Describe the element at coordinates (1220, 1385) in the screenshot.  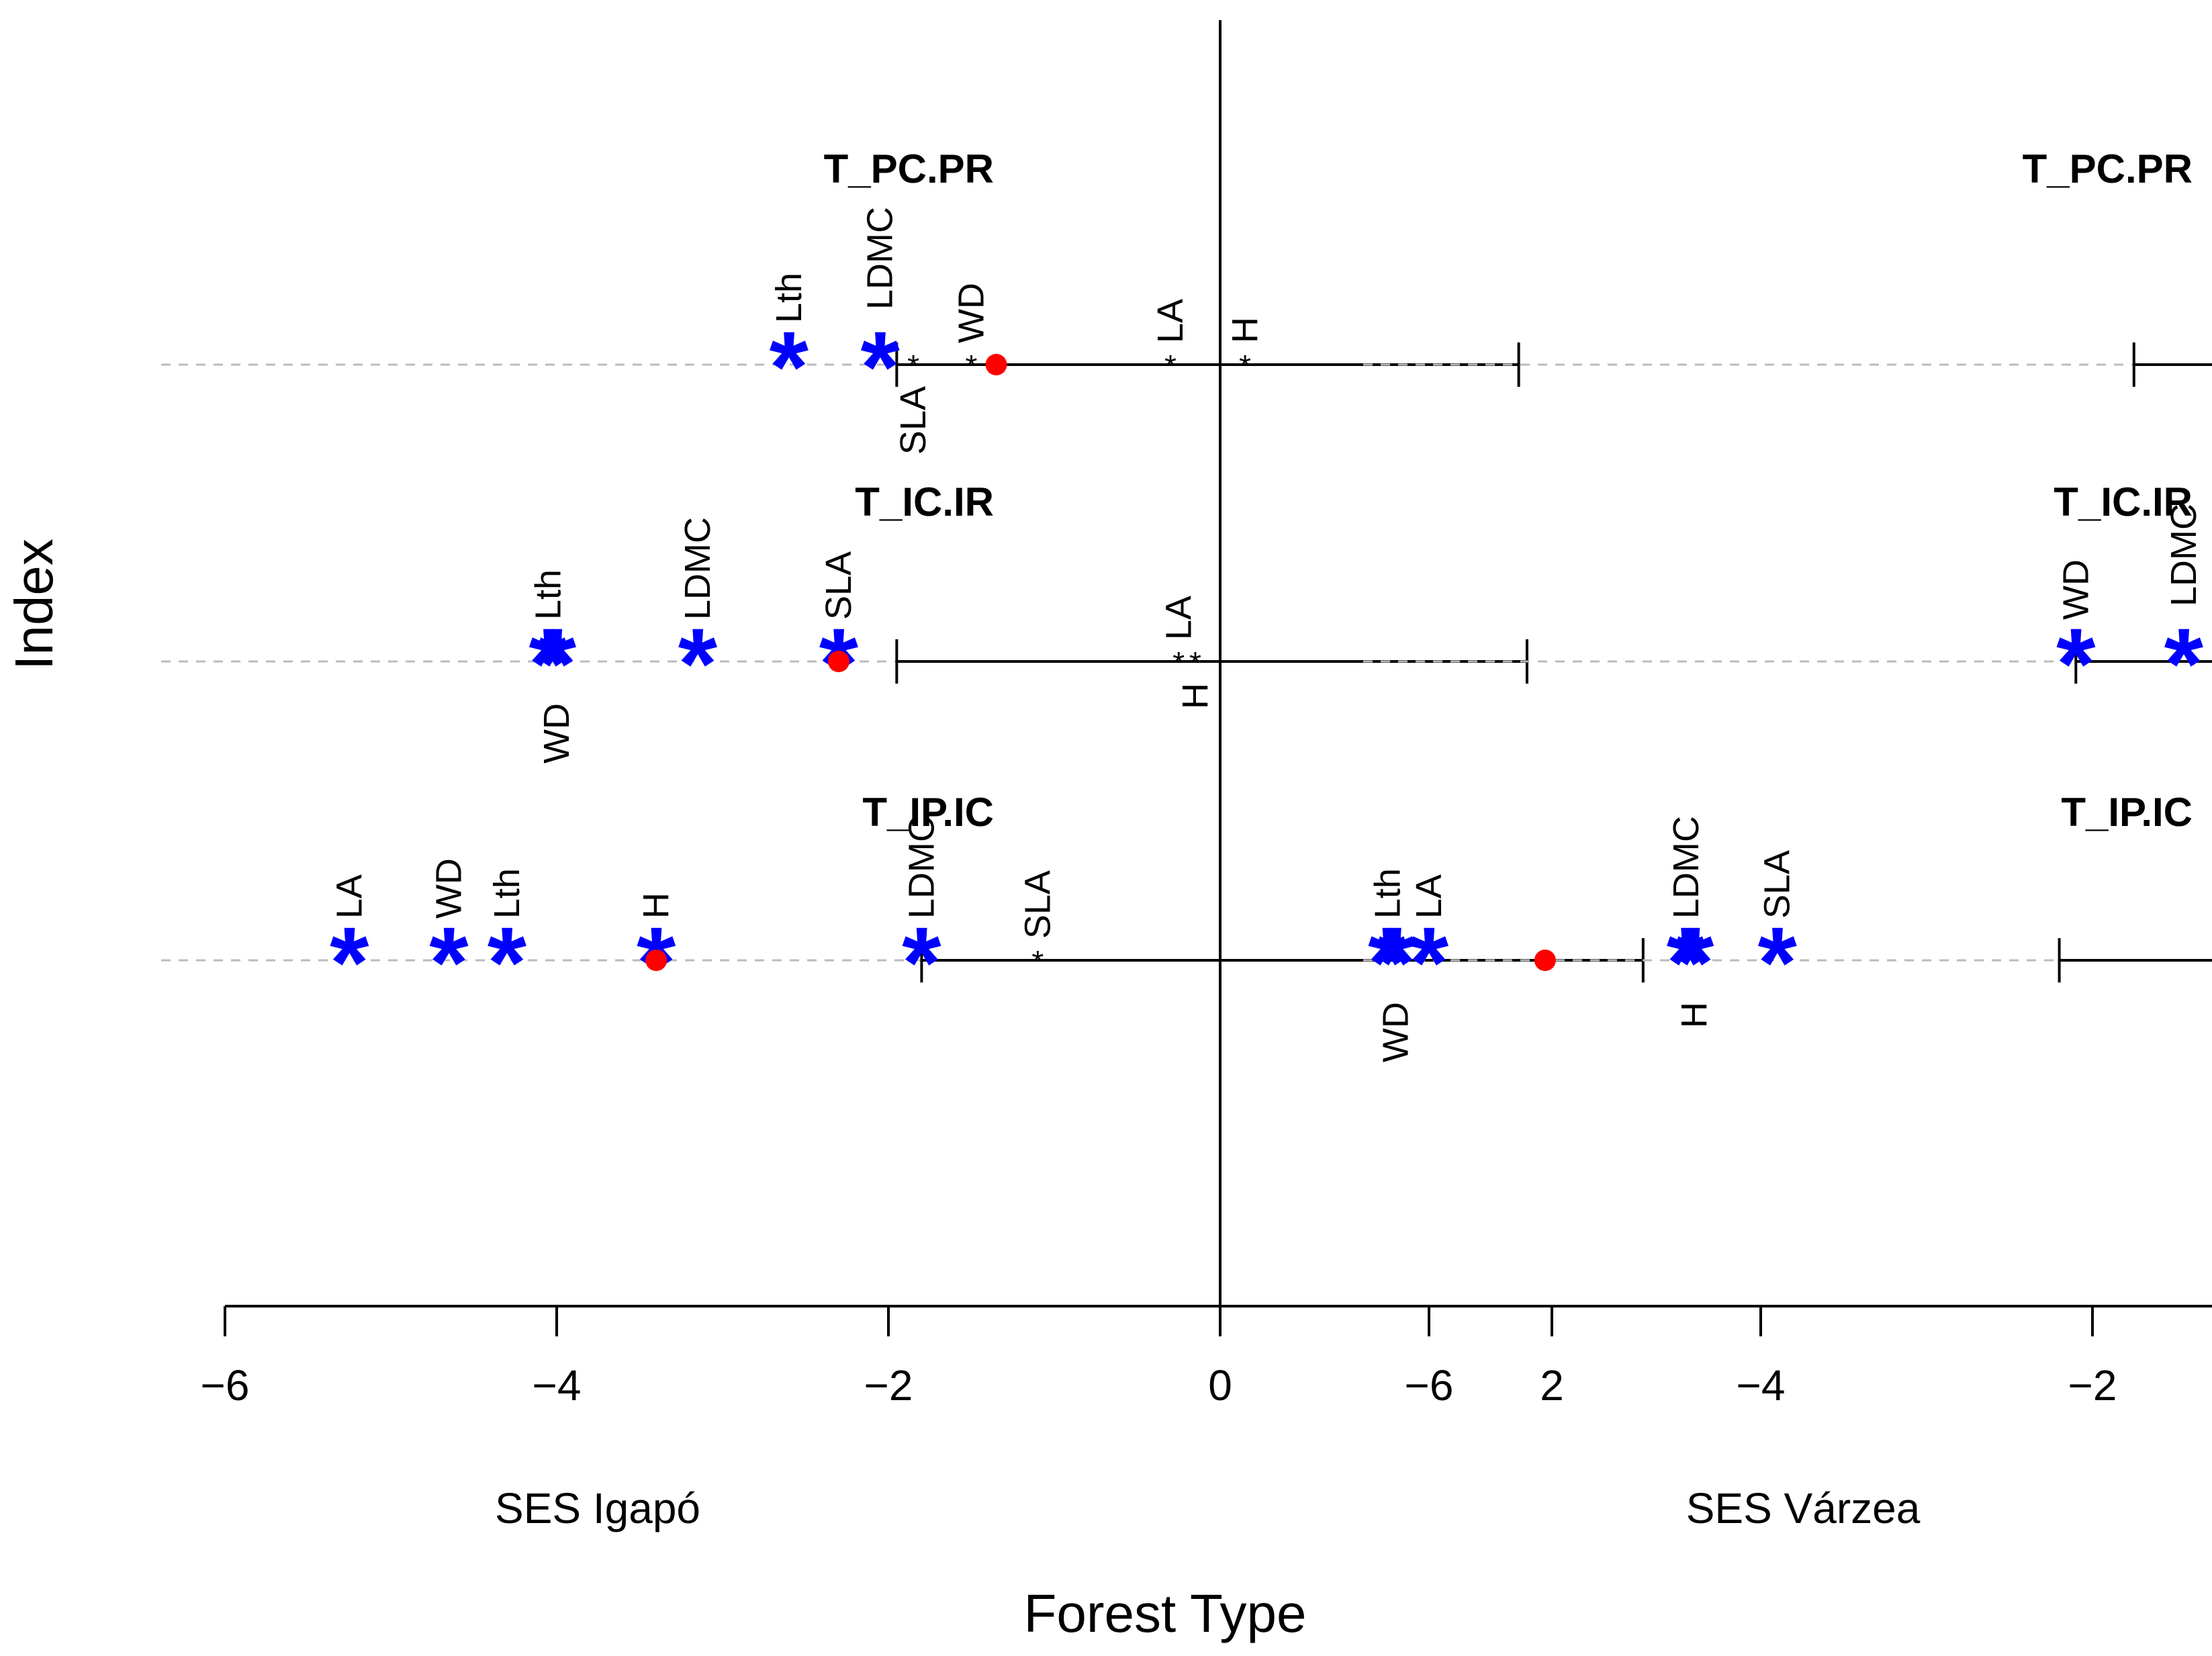
I see `x-tick-label: 0` at that location.